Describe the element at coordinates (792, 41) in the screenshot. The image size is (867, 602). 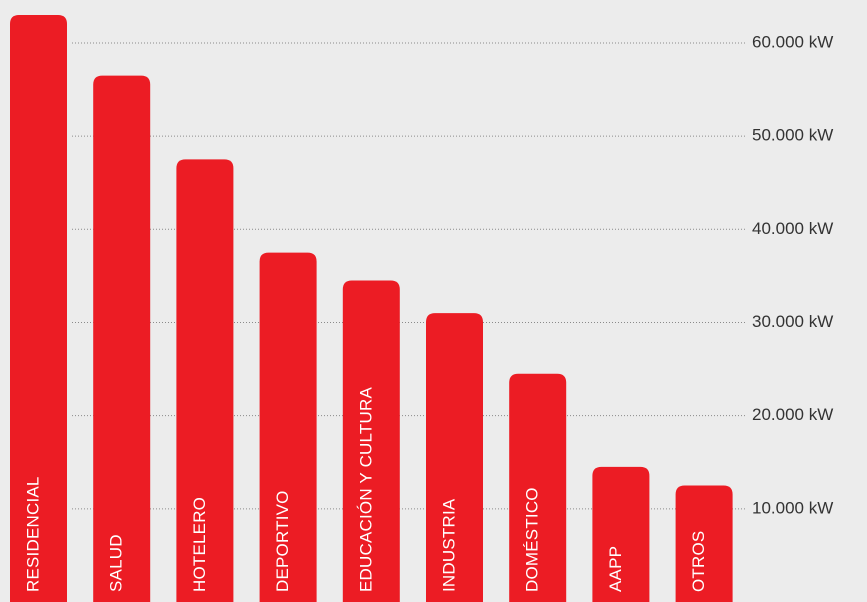
I see `y-tick-label: 60.000 kW` at that location.